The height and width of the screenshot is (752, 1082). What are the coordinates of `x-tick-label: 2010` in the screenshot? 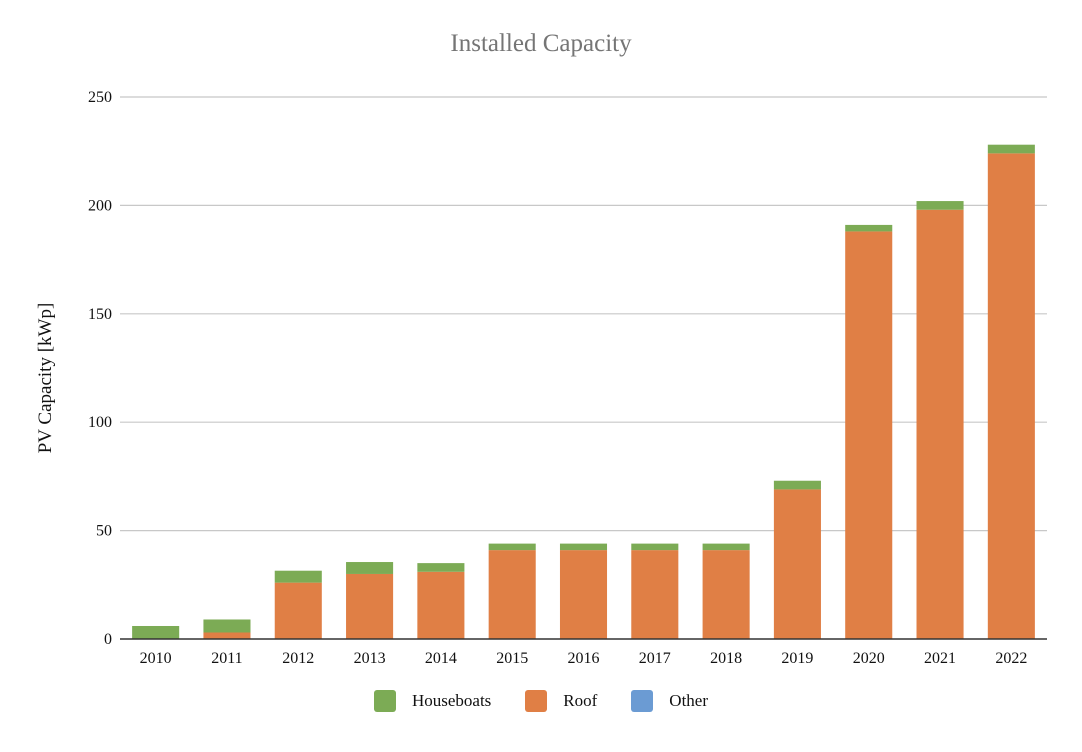 It's located at (156, 658).